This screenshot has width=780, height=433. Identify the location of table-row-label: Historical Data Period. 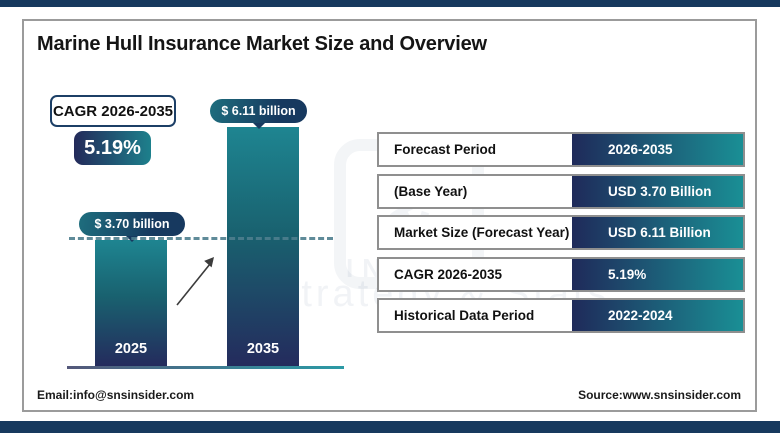
(464, 315).